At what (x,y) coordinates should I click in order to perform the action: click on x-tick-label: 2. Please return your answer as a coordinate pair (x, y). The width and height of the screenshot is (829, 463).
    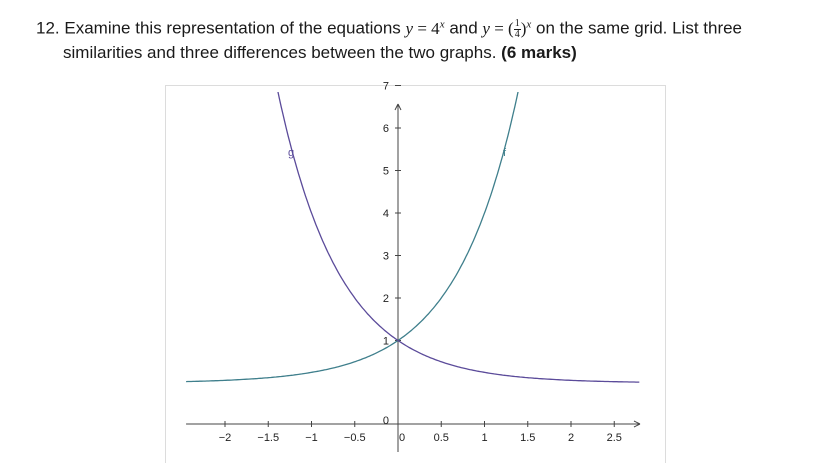
    Looking at the image, I should click on (571, 438).